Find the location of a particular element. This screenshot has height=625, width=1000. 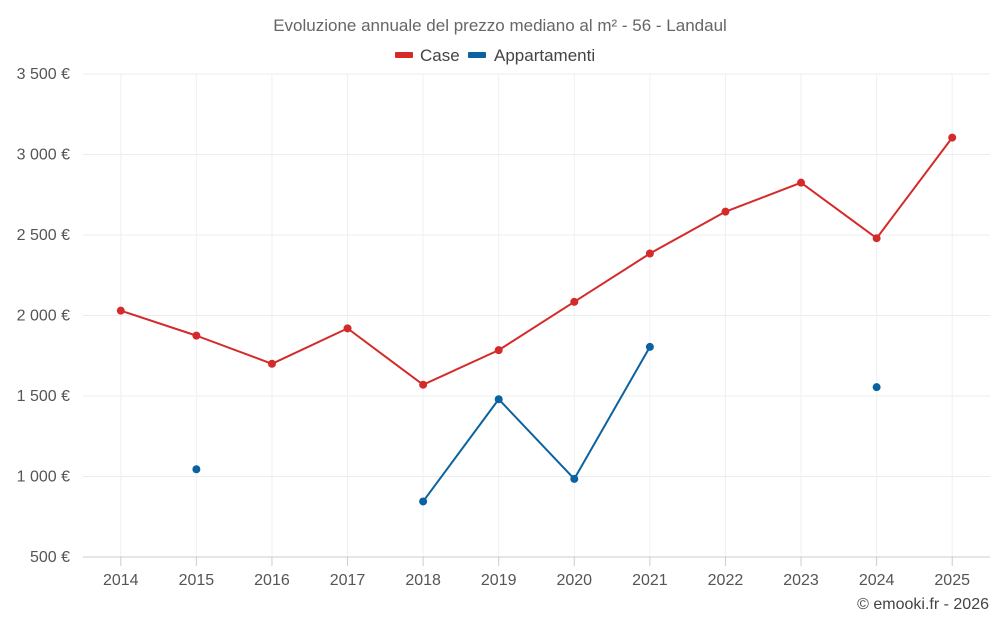

y-tick-label: 2 000 € is located at coordinates (43, 316).